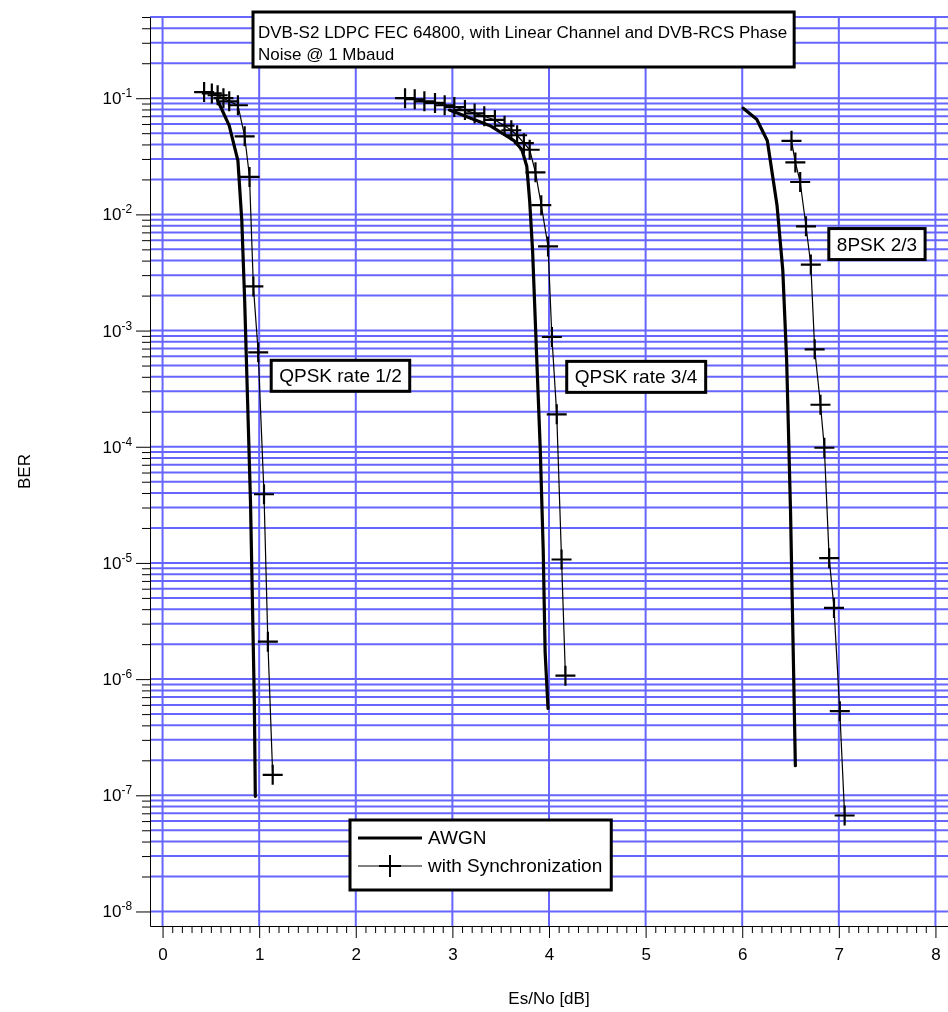 This screenshot has height=1012, width=948. What do you see at coordinates (549, 955) in the screenshot?
I see `x-tick-label: 4` at bounding box center [549, 955].